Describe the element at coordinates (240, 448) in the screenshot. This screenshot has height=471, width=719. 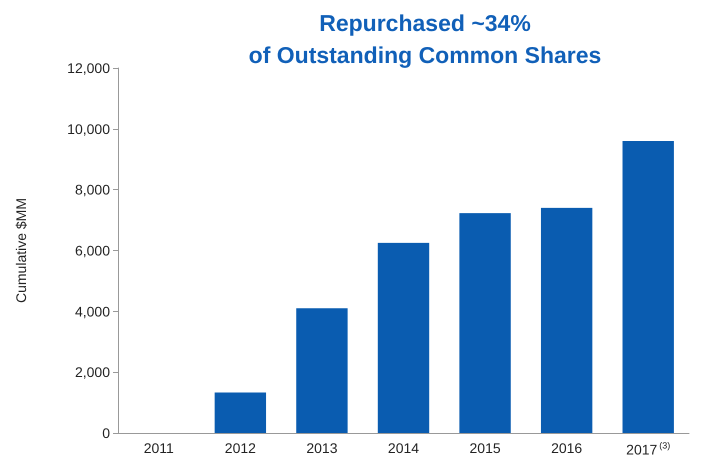
I see `x-tick-label: 2012` at that location.